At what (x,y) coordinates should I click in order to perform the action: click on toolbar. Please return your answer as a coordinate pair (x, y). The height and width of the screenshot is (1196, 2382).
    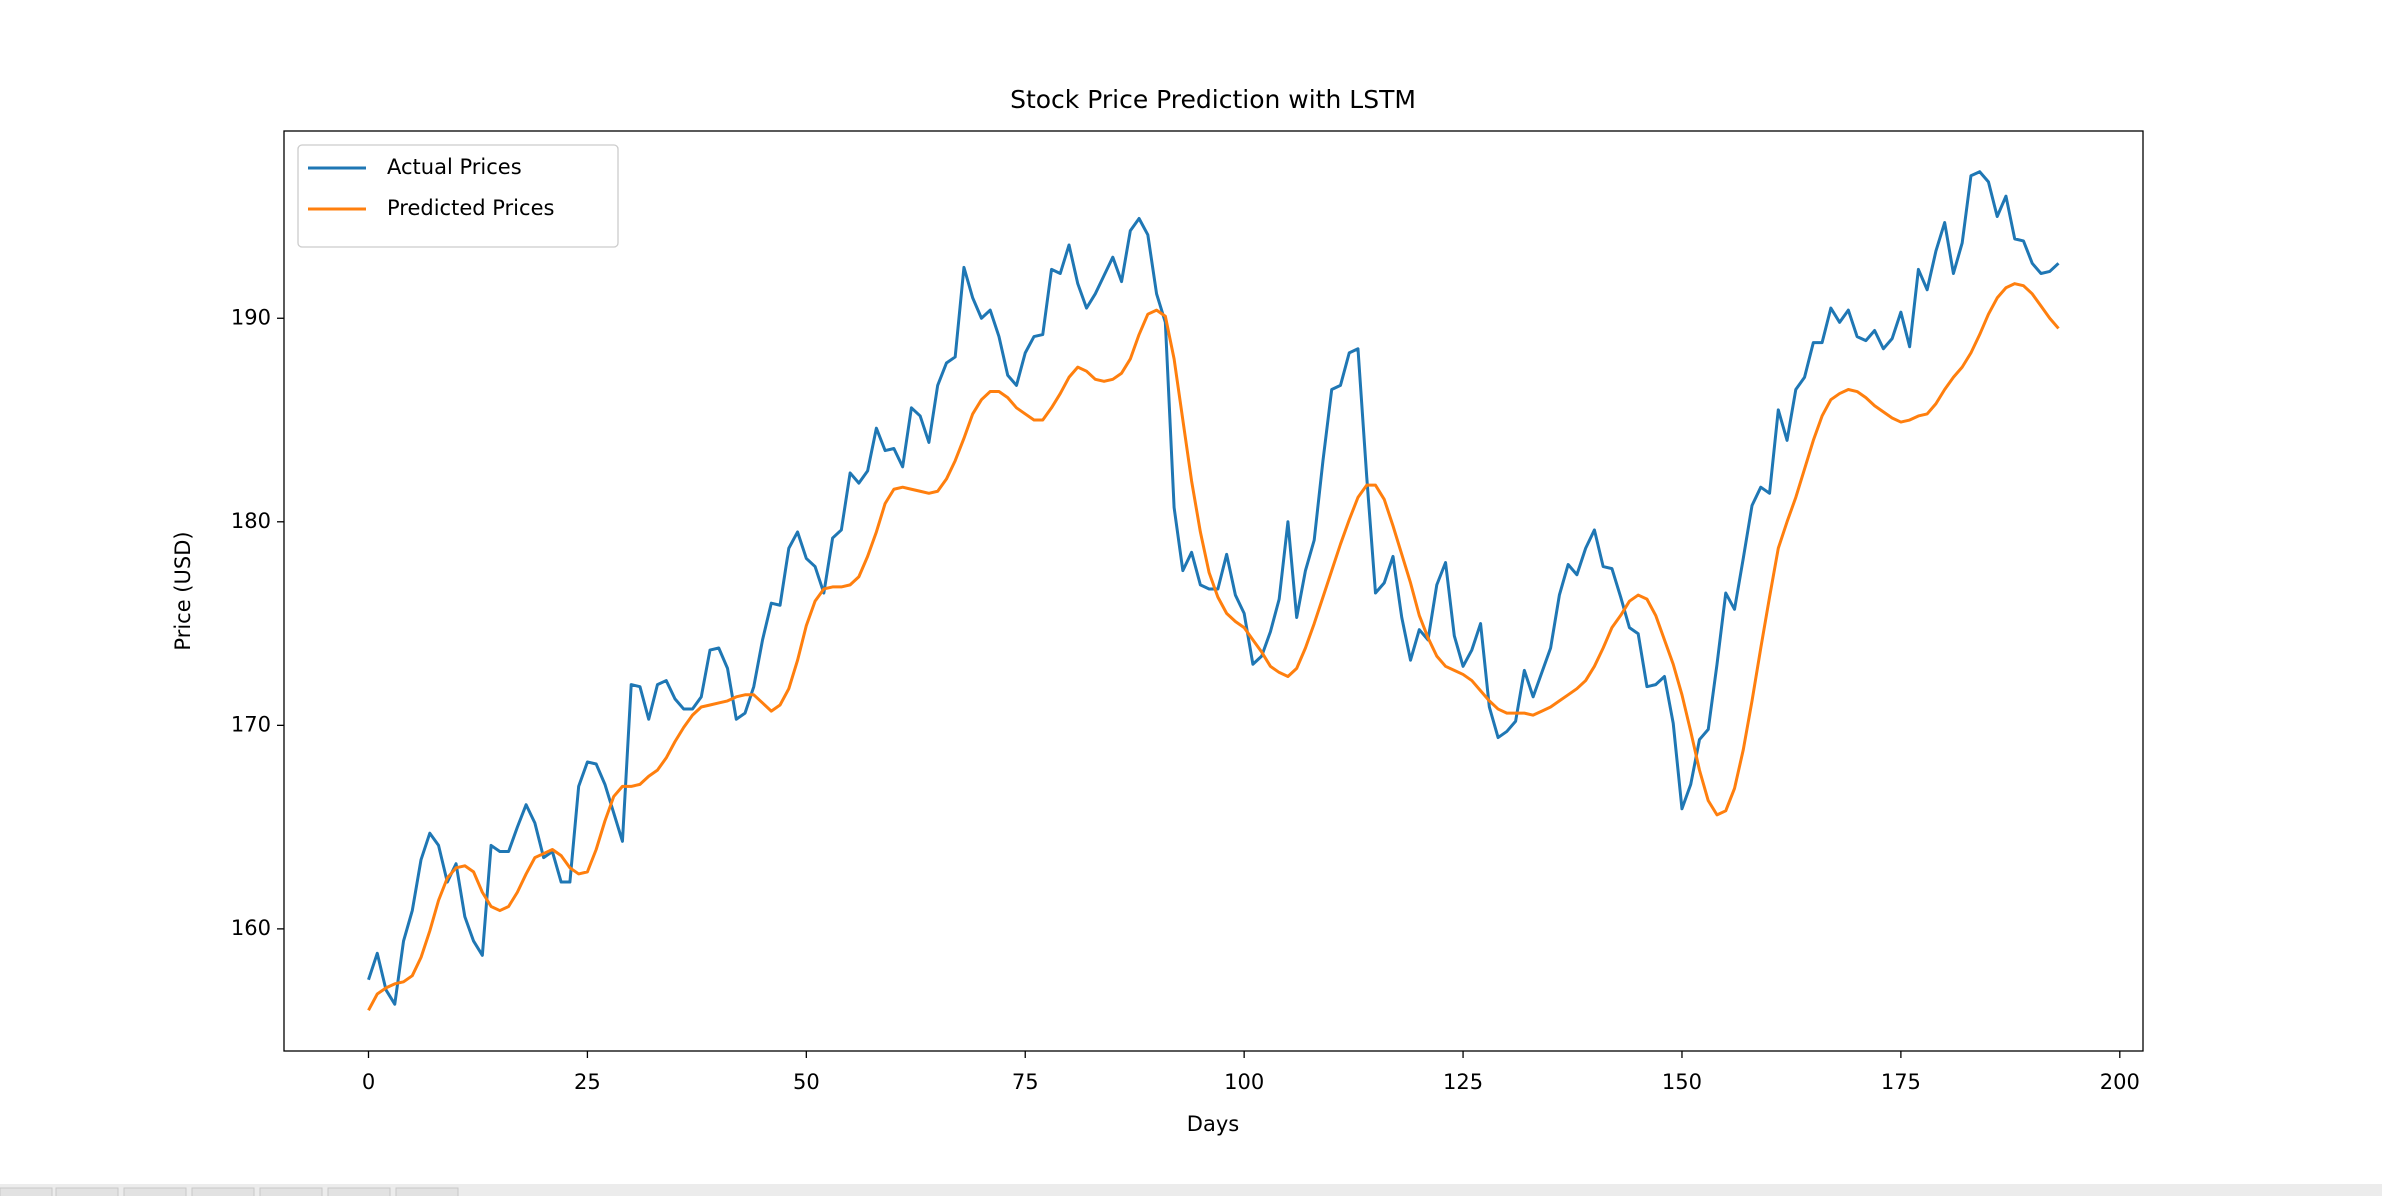
    Looking at the image, I should click on (1191, 1190).